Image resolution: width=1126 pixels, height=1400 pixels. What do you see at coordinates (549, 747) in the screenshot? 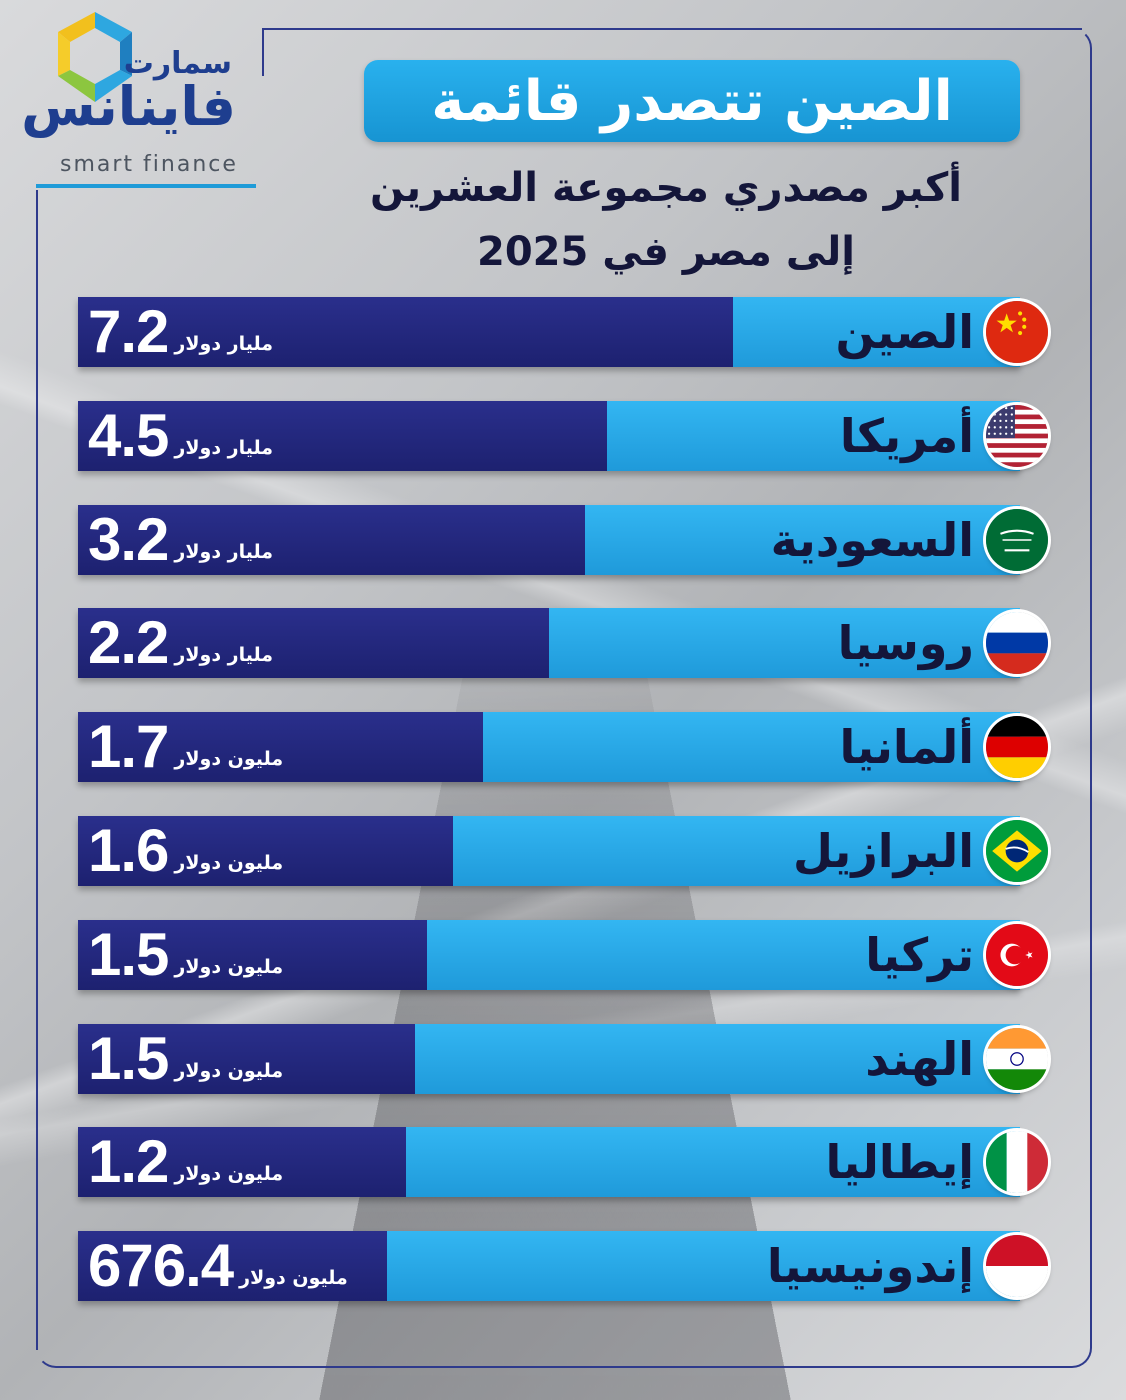
I see `bar-row: 1.7 مليون دولار ألمانيا` at bounding box center [549, 747].